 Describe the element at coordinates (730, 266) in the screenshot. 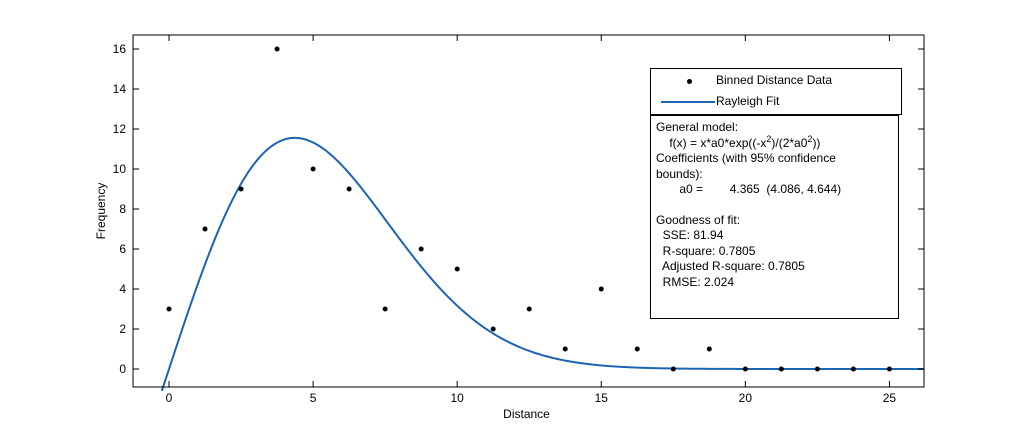

I see `fit-adj-rsquare: Adjusted R-square: 0.7805` at that location.